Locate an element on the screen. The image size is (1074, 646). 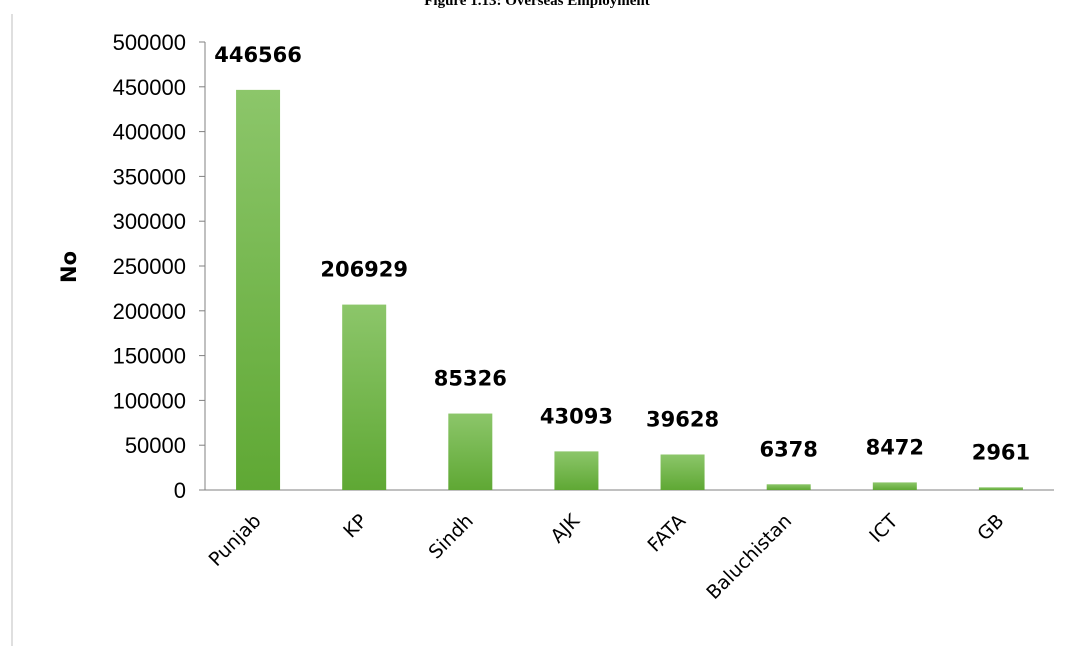
category-label: GB is located at coordinates (990, 527).